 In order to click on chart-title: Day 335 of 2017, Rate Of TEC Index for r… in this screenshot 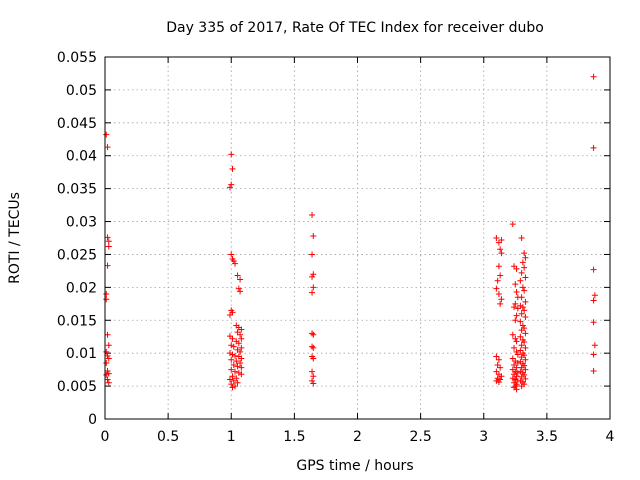, I will do `click(355, 28)`.